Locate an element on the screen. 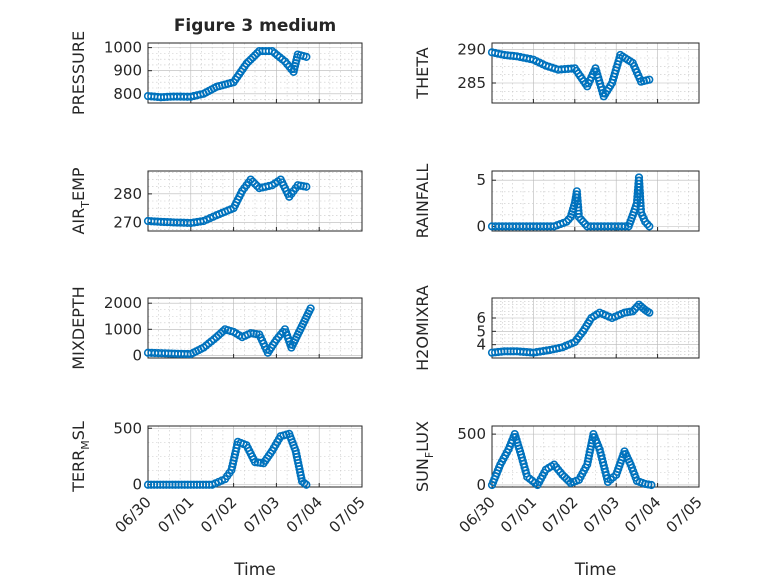 The width and height of the screenshot is (778, 583). y-tick-label: 4 is located at coordinates (481, 345).